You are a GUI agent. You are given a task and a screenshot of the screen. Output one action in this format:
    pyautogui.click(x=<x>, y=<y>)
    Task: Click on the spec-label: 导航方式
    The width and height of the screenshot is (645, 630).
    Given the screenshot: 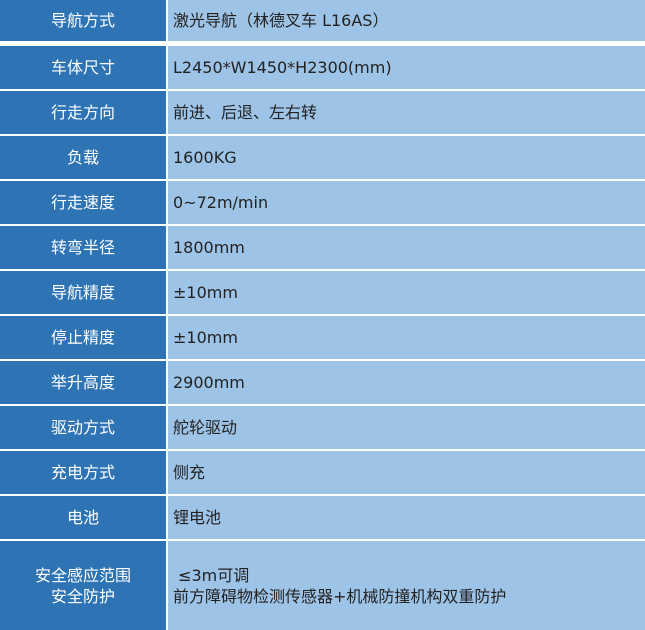 What is the action you would take?
    pyautogui.click(x=83, y=20)
    